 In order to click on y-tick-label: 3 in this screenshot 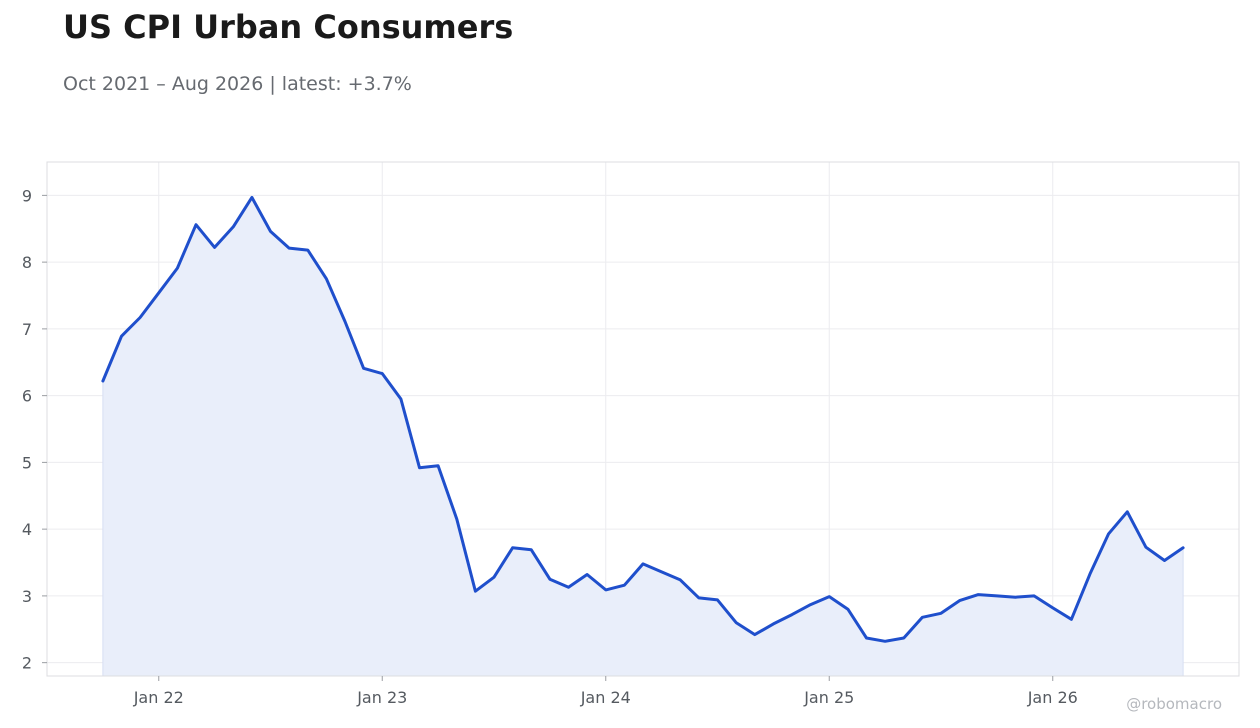, I will do `click(27, 596)`.